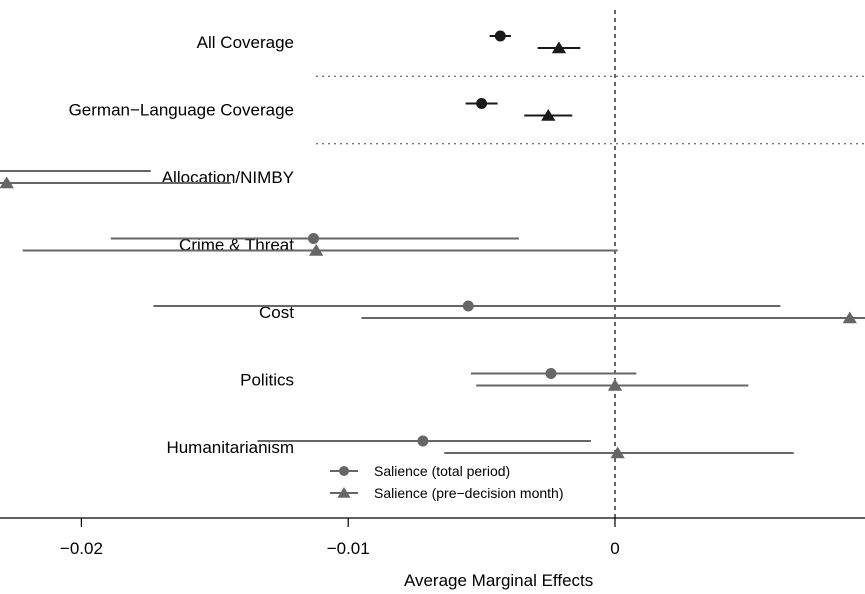 The width and height of the screenshot is (865, 594). I want to click on category-label: Humanitarianism, so click(230, 447).